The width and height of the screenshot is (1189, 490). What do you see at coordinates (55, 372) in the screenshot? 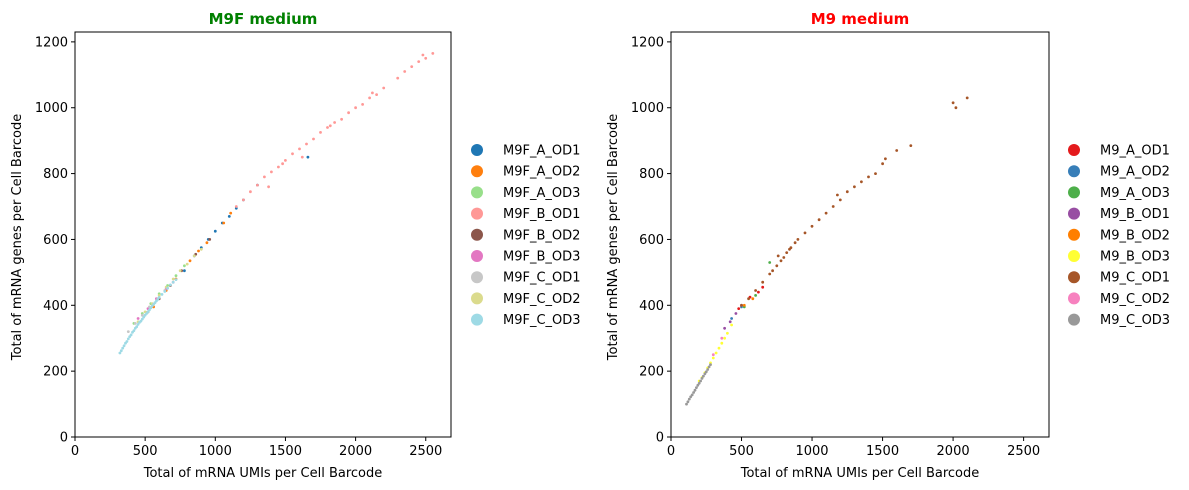
I see `y-tick-label: 200` at bounding box center [55, 372].